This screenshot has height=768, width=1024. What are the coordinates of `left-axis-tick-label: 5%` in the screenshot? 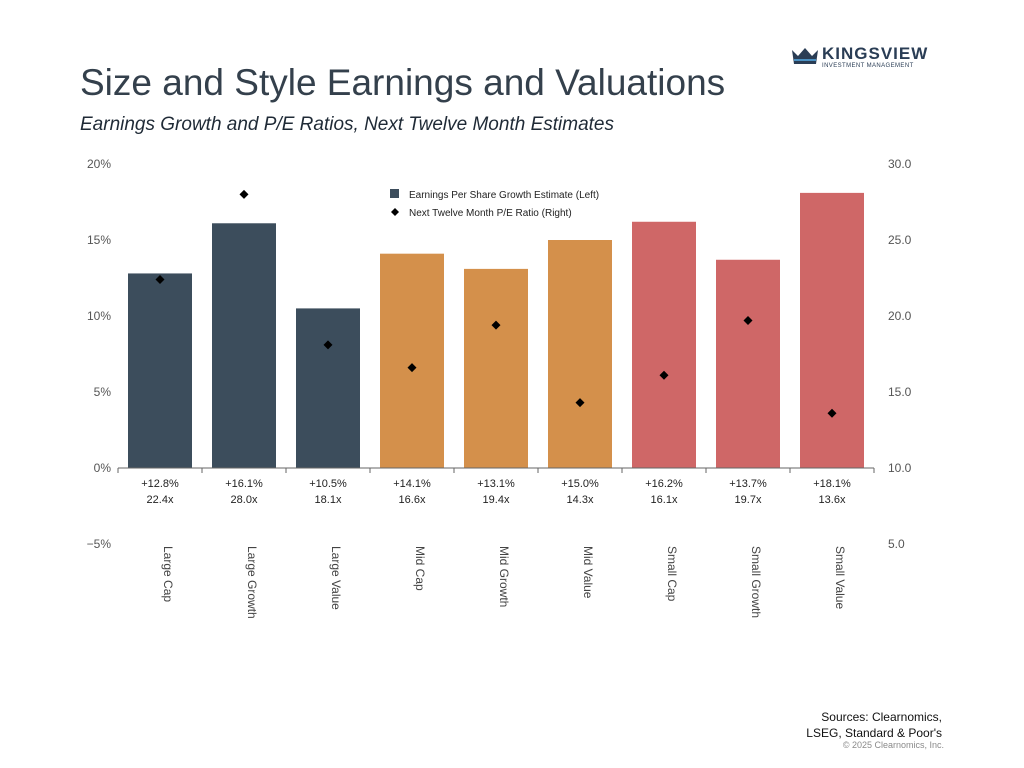 It's located at (103, 392).